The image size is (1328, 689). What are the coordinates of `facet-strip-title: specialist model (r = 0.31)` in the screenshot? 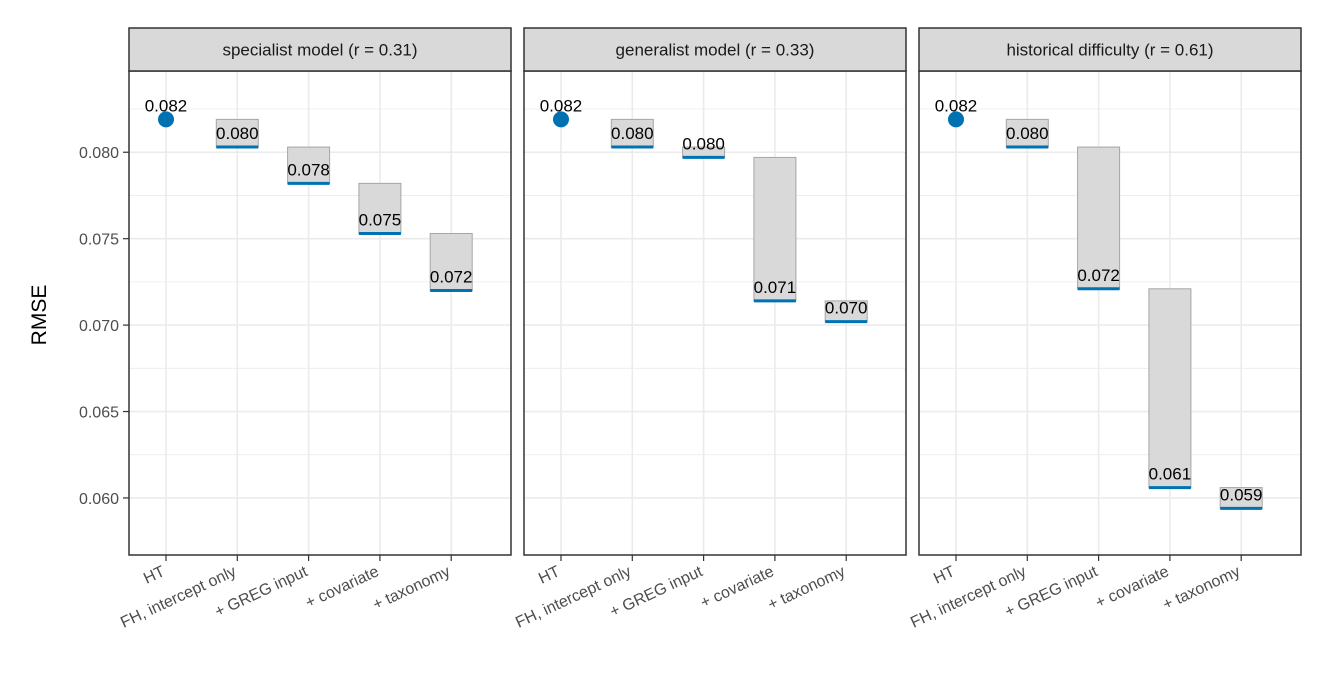 It's located at (319, 50).